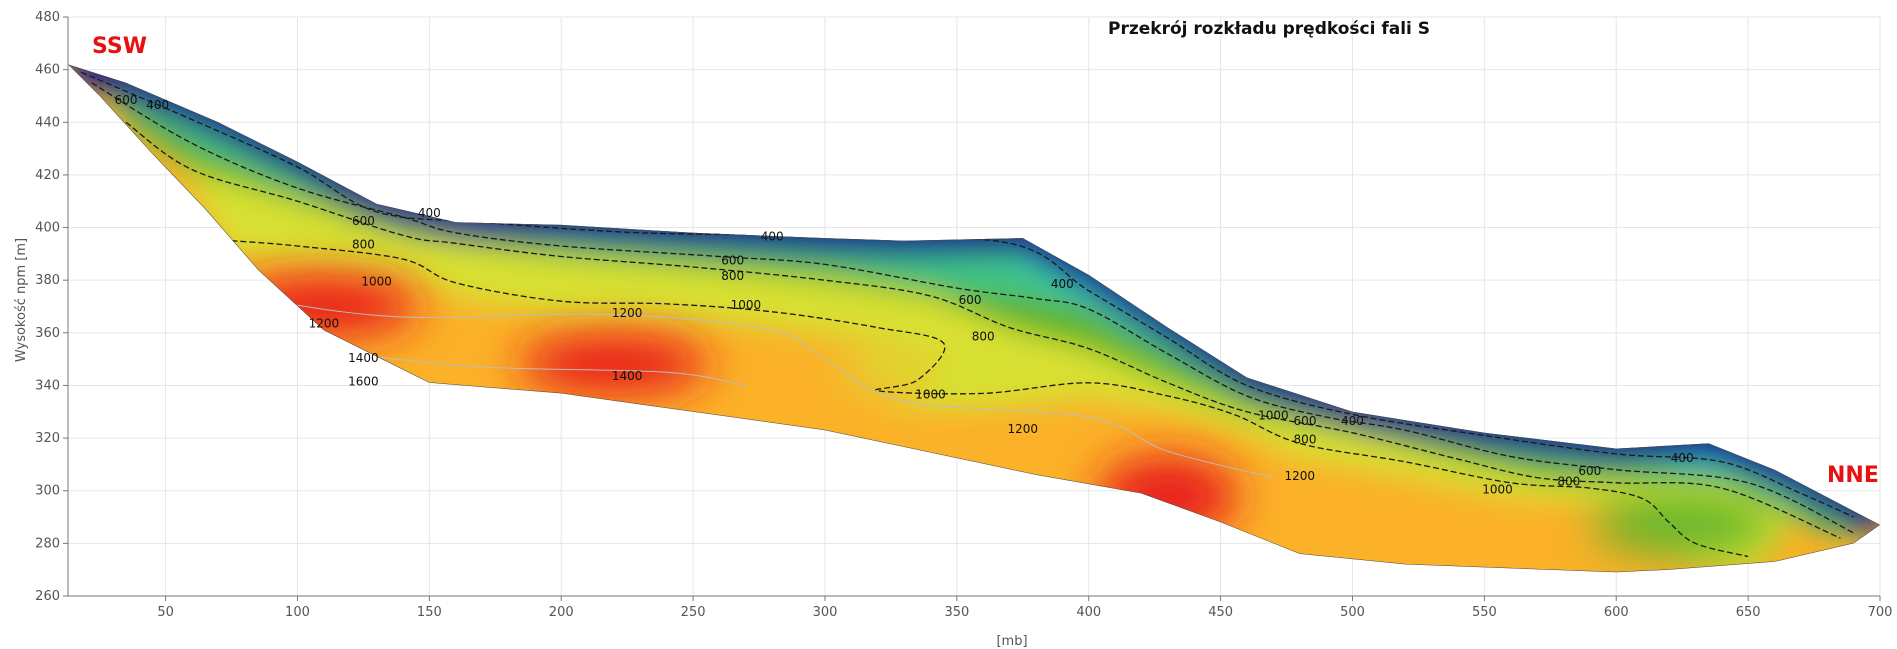 The height and width of the screenshot is (649, 1897). I want to click on x-tick-label: 650, so click(1748, 612).